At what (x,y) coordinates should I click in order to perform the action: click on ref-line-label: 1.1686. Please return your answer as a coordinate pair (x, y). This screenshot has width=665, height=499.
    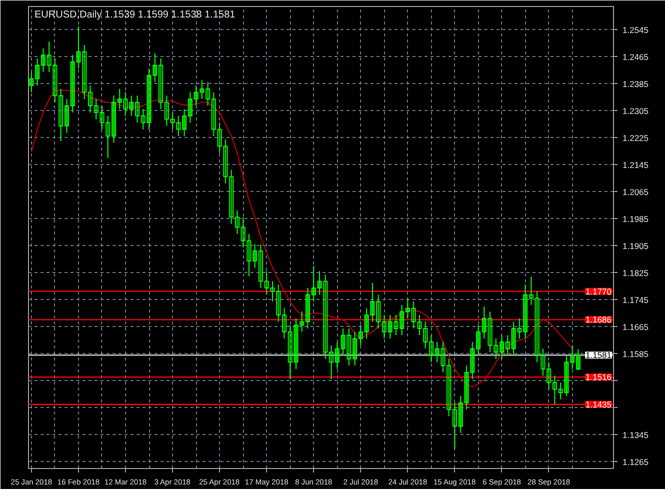
    Looking at the image, I should click on (599, 319).